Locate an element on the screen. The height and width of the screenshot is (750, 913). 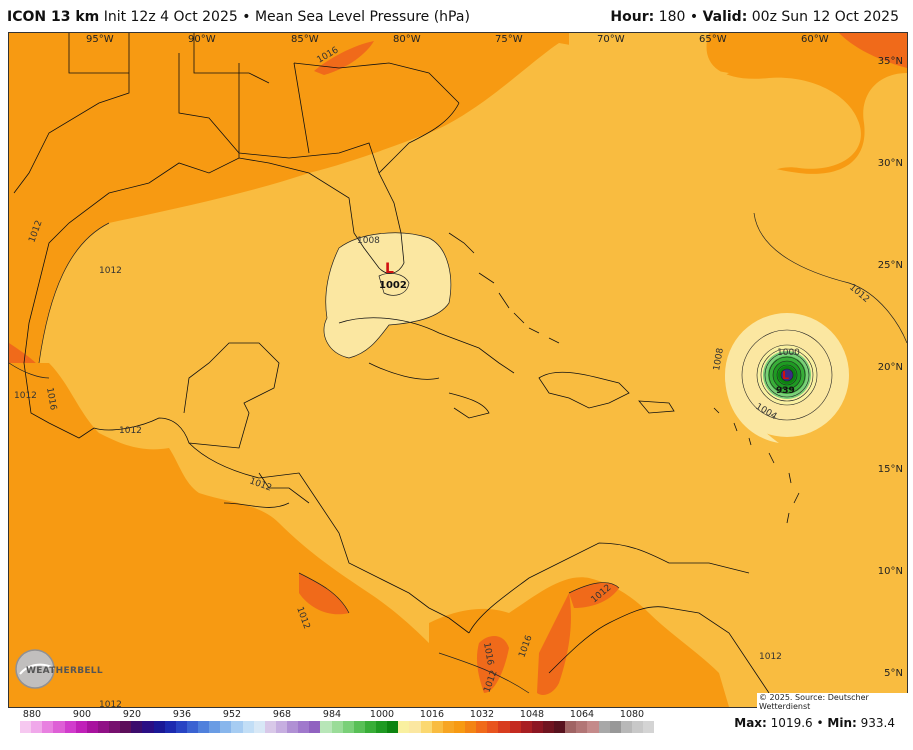
lon-label: 70°W is located at coordinates (611, 39).